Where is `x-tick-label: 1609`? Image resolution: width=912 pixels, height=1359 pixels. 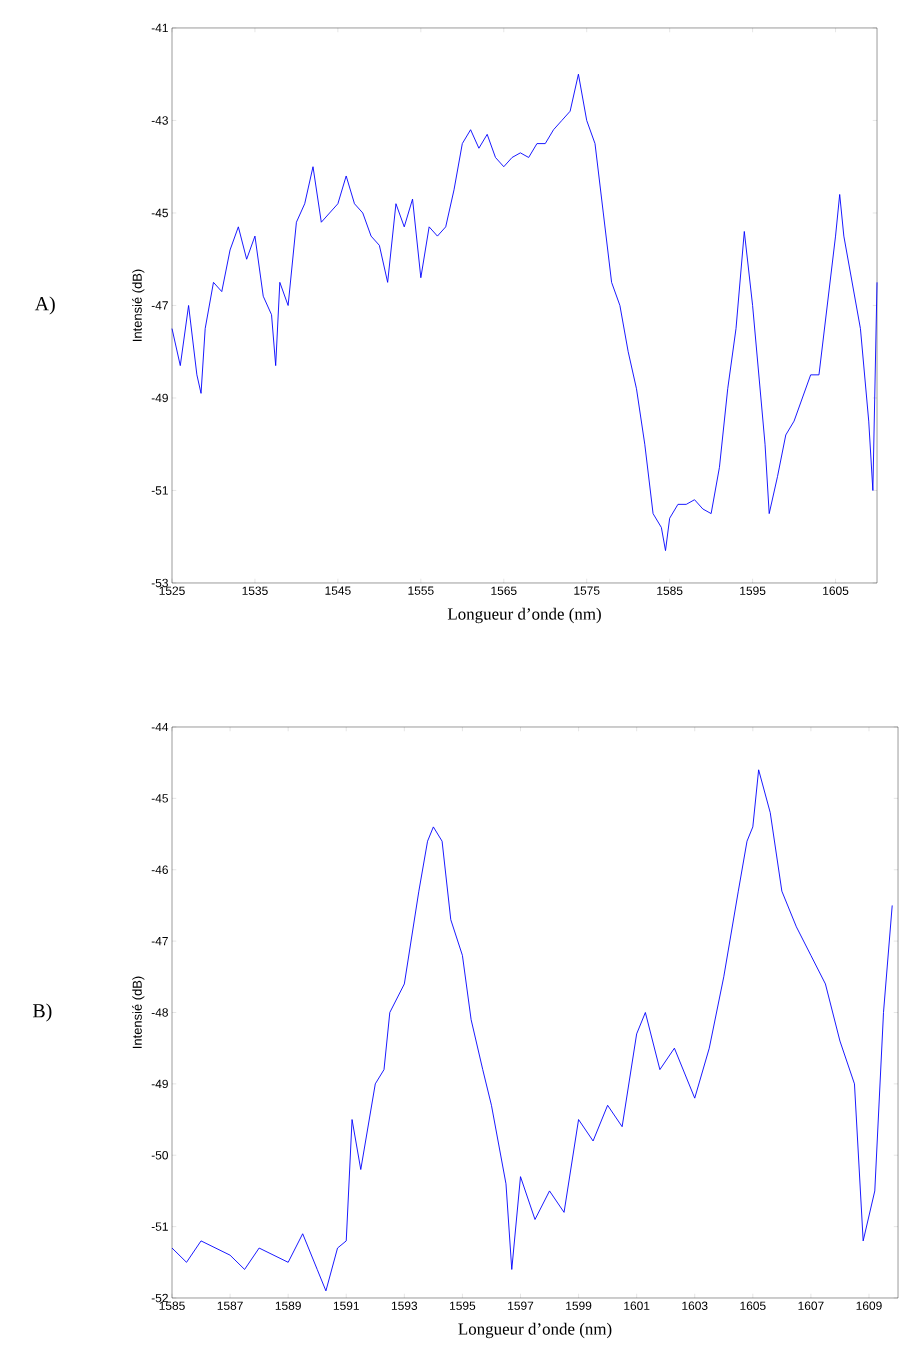 x-tick-label: 1609 is located at coordinates (869, 1305).